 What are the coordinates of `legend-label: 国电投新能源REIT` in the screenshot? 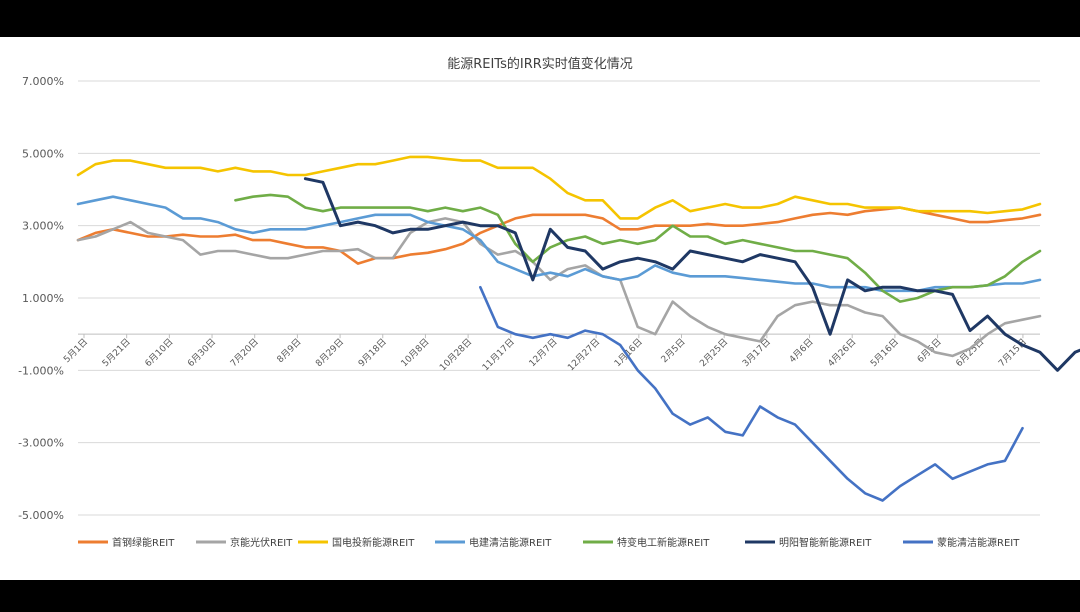 It's located at (373, 542).